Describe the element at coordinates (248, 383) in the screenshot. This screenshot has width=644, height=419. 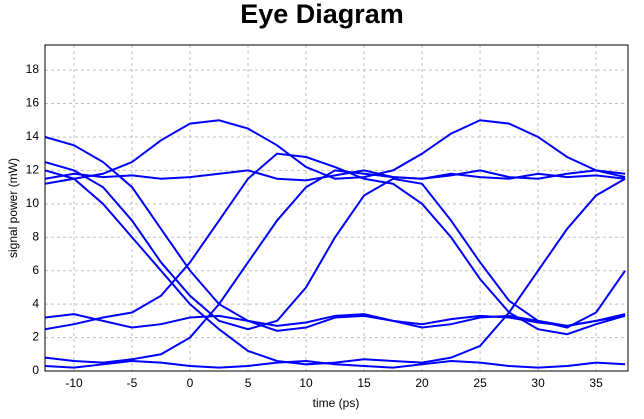
I see `x-tick-label: 5` at that location.